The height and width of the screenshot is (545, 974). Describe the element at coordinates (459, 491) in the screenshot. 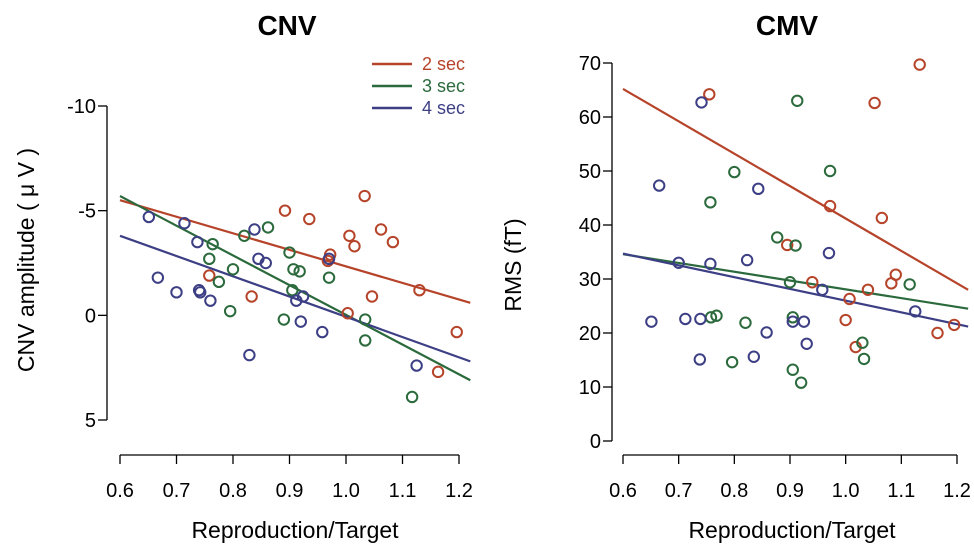

I see `cnv-x-tick-label: 1.2` at that location.